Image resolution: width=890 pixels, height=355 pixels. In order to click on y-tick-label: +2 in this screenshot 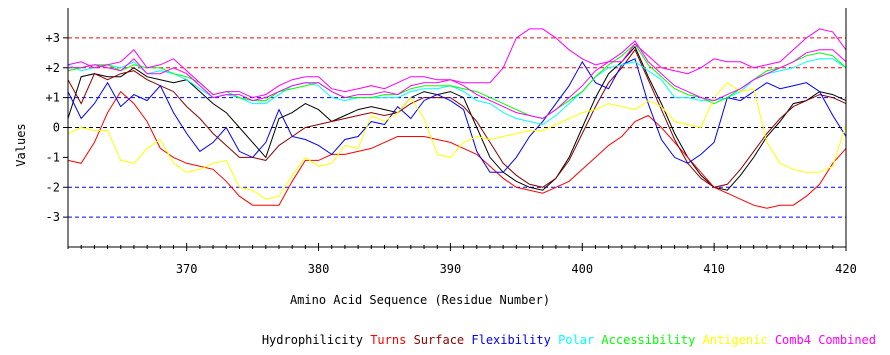, I will do `click(53, 68)`.